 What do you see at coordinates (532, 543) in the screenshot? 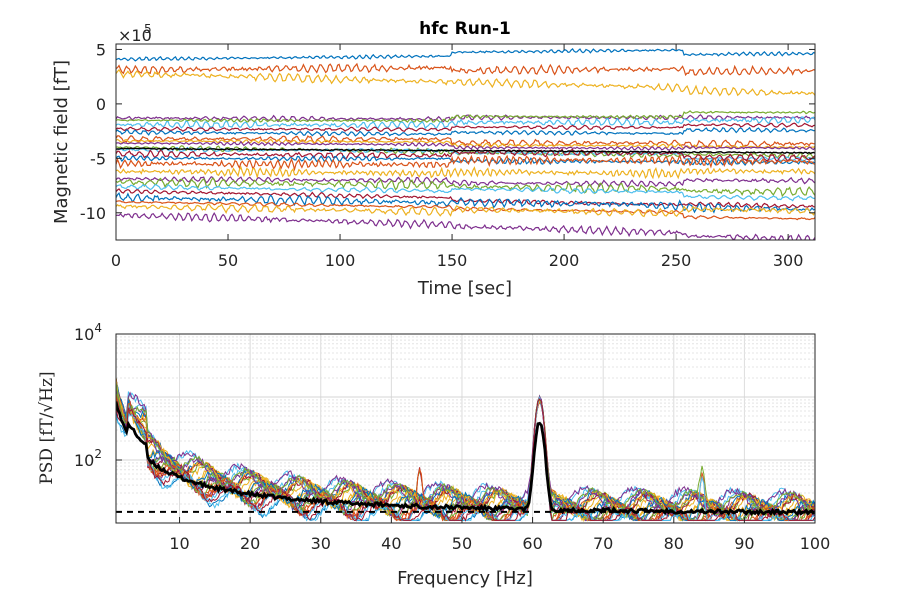
I see `psd-xtick-label: 60` at bounding box center [532, 543].